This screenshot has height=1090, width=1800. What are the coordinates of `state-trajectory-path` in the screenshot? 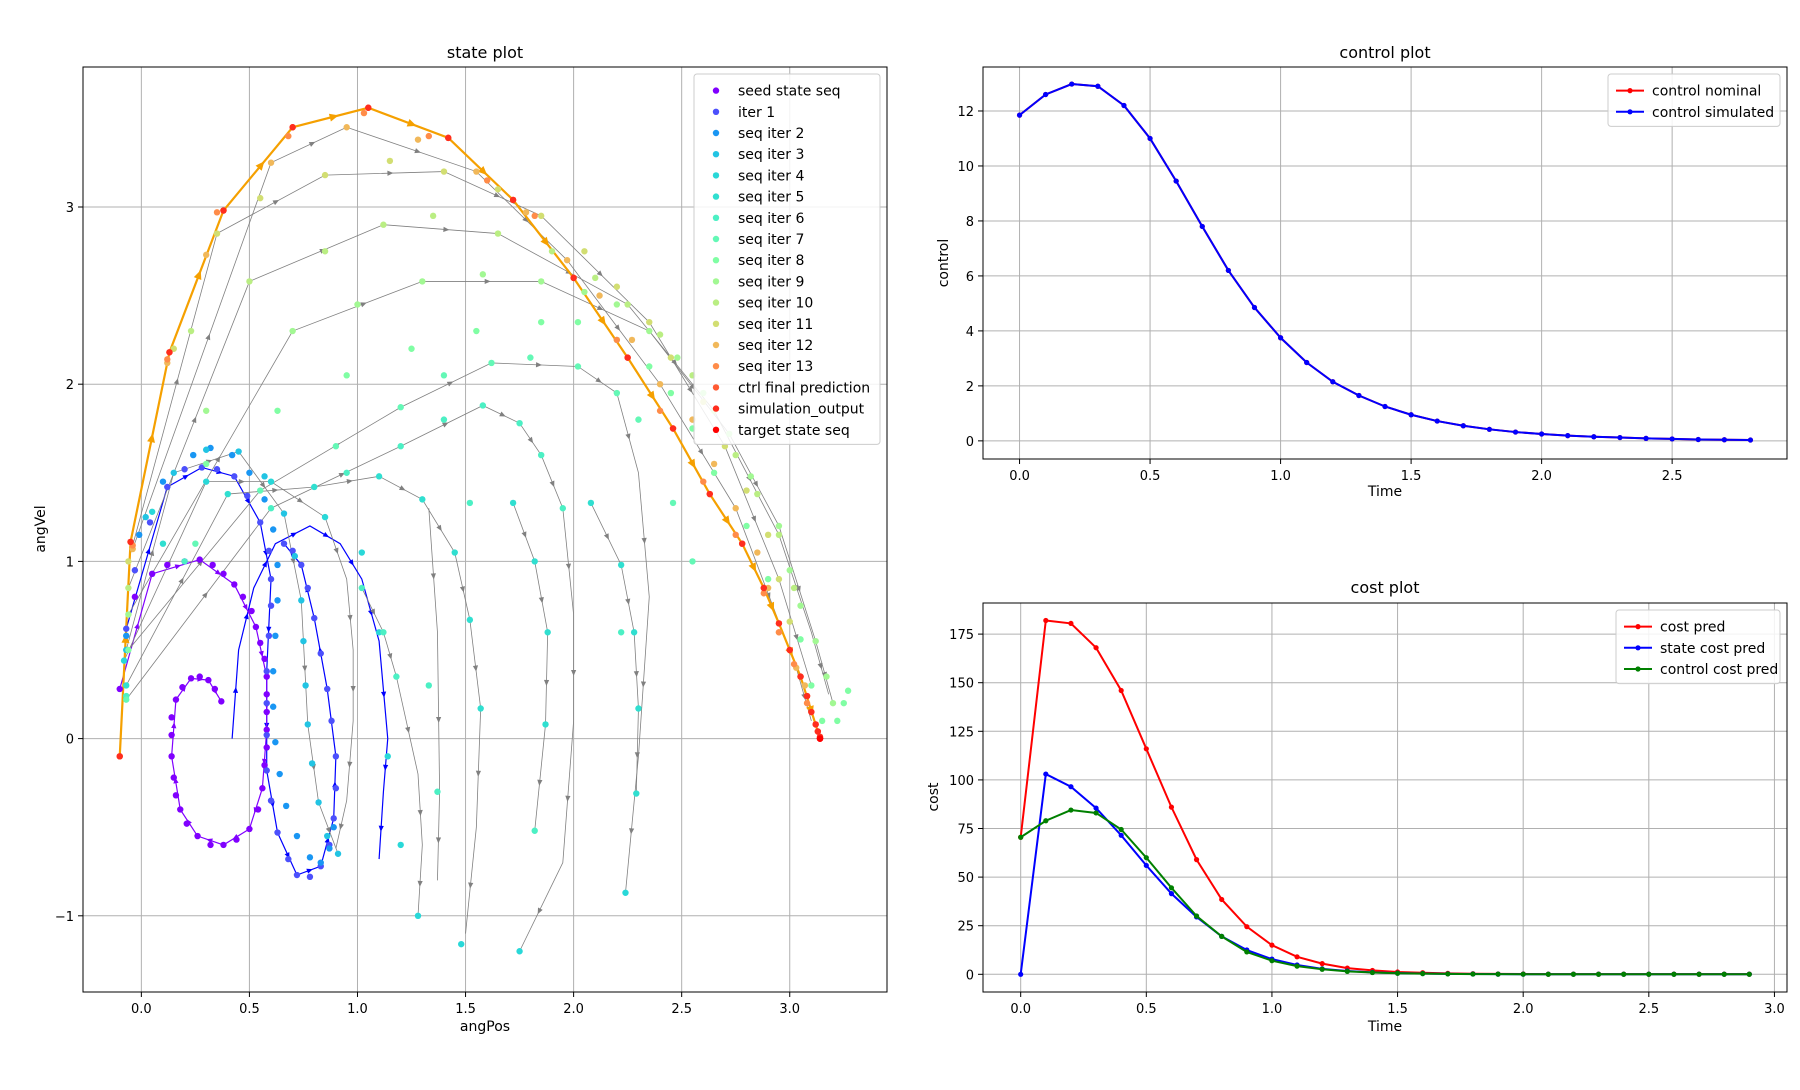 It's located at (614, 648).